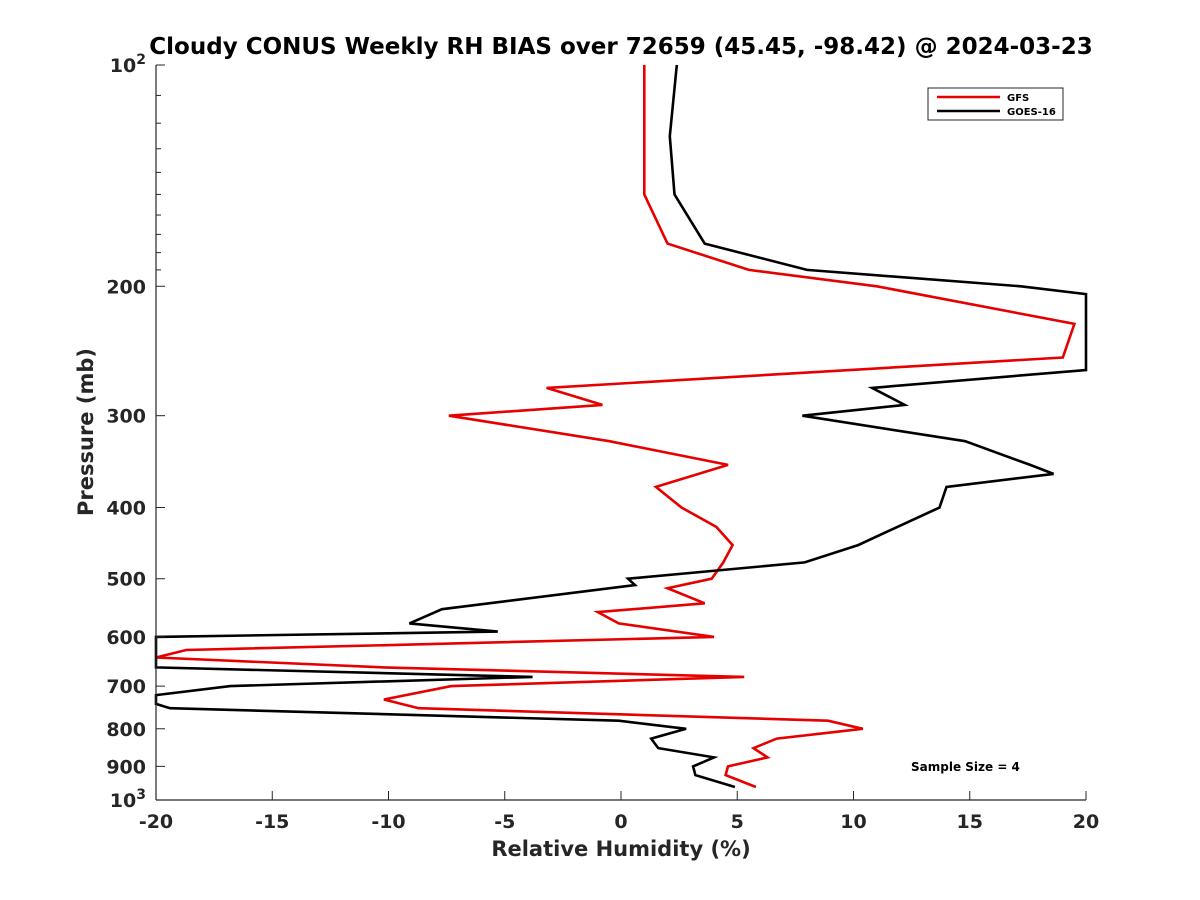  I want to click on x-tick-label: 10, so click(853, 822).